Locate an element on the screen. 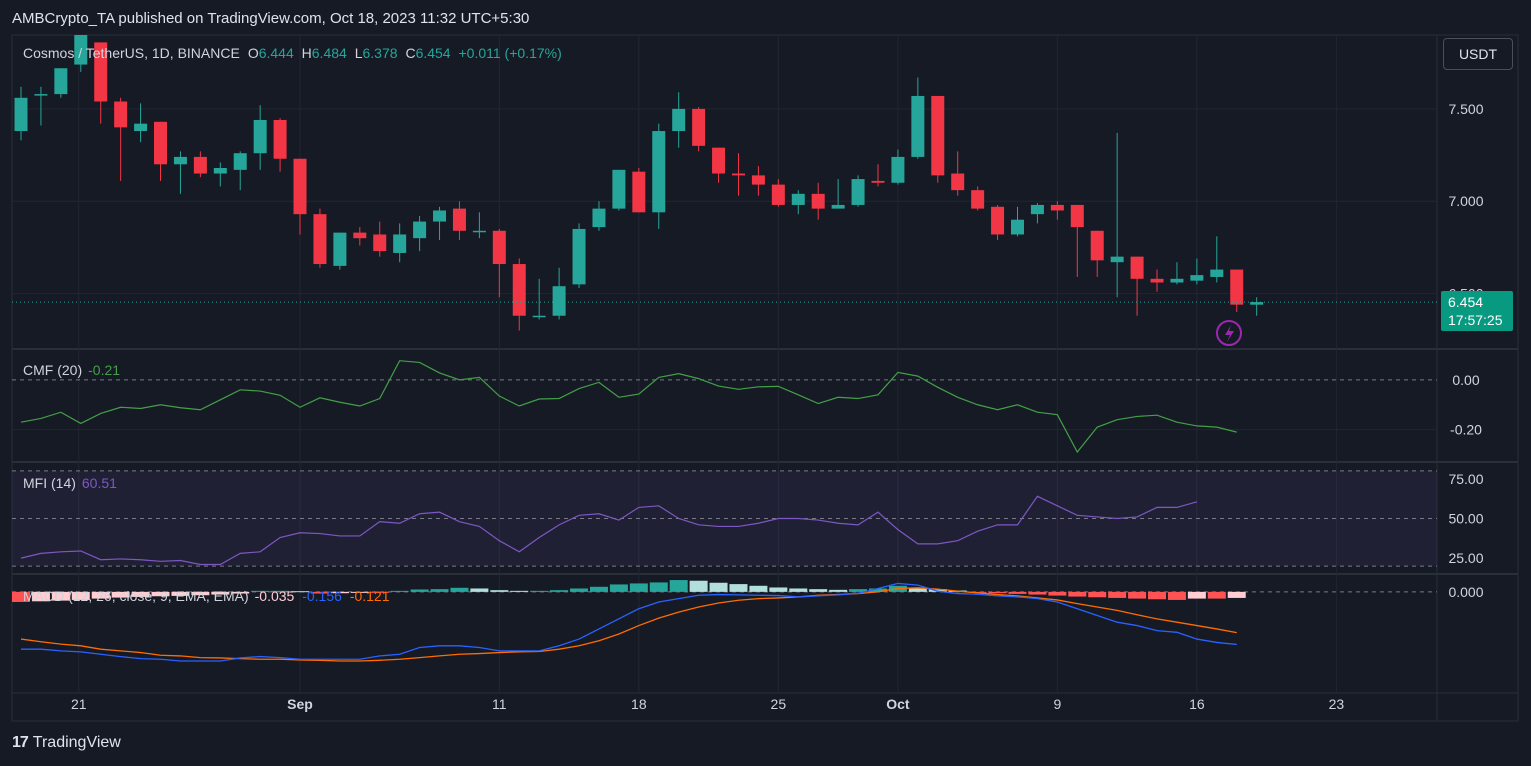  macd-axis-label: 0.000 is located at coordinates (1465, 592).